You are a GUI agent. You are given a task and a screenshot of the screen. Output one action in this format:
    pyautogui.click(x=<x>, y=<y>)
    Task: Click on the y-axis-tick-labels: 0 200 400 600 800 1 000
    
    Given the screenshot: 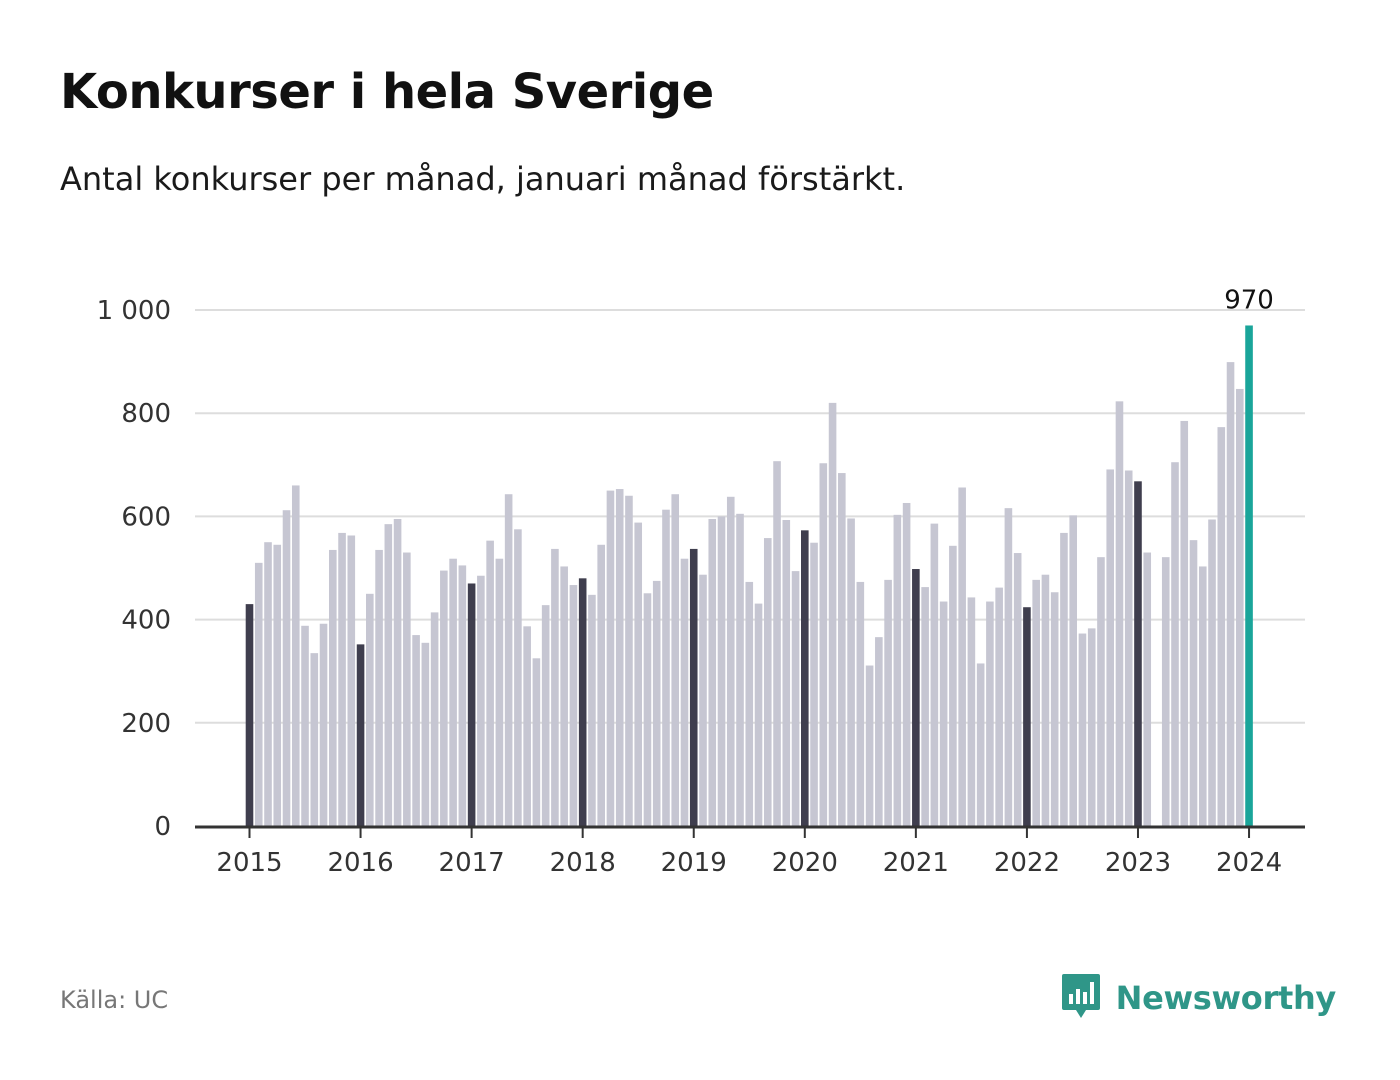 What is the action you would take?
    pyautogui.click(x=134, y=569)
    